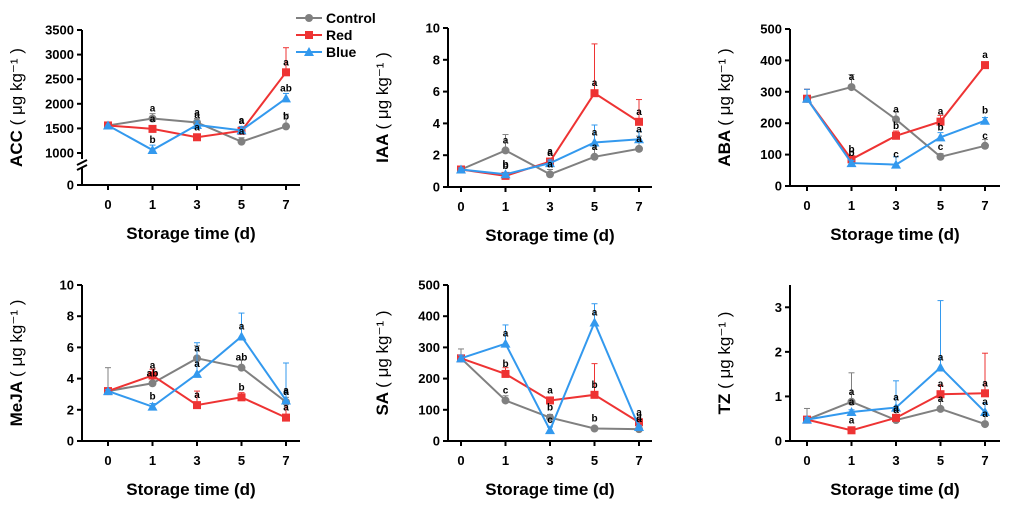 This screenshot has width=1023, height=516. What do you see at coordinates (16, 401) in the screenshot?
I see `y-axis-label-name: MeJA` at bounding box center [16, 401].